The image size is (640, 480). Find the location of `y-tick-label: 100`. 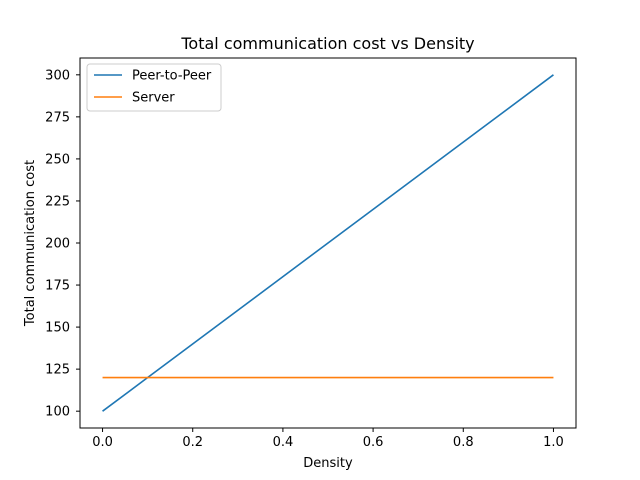

y-tick-label: 100 is located at coordinates (57, 412).